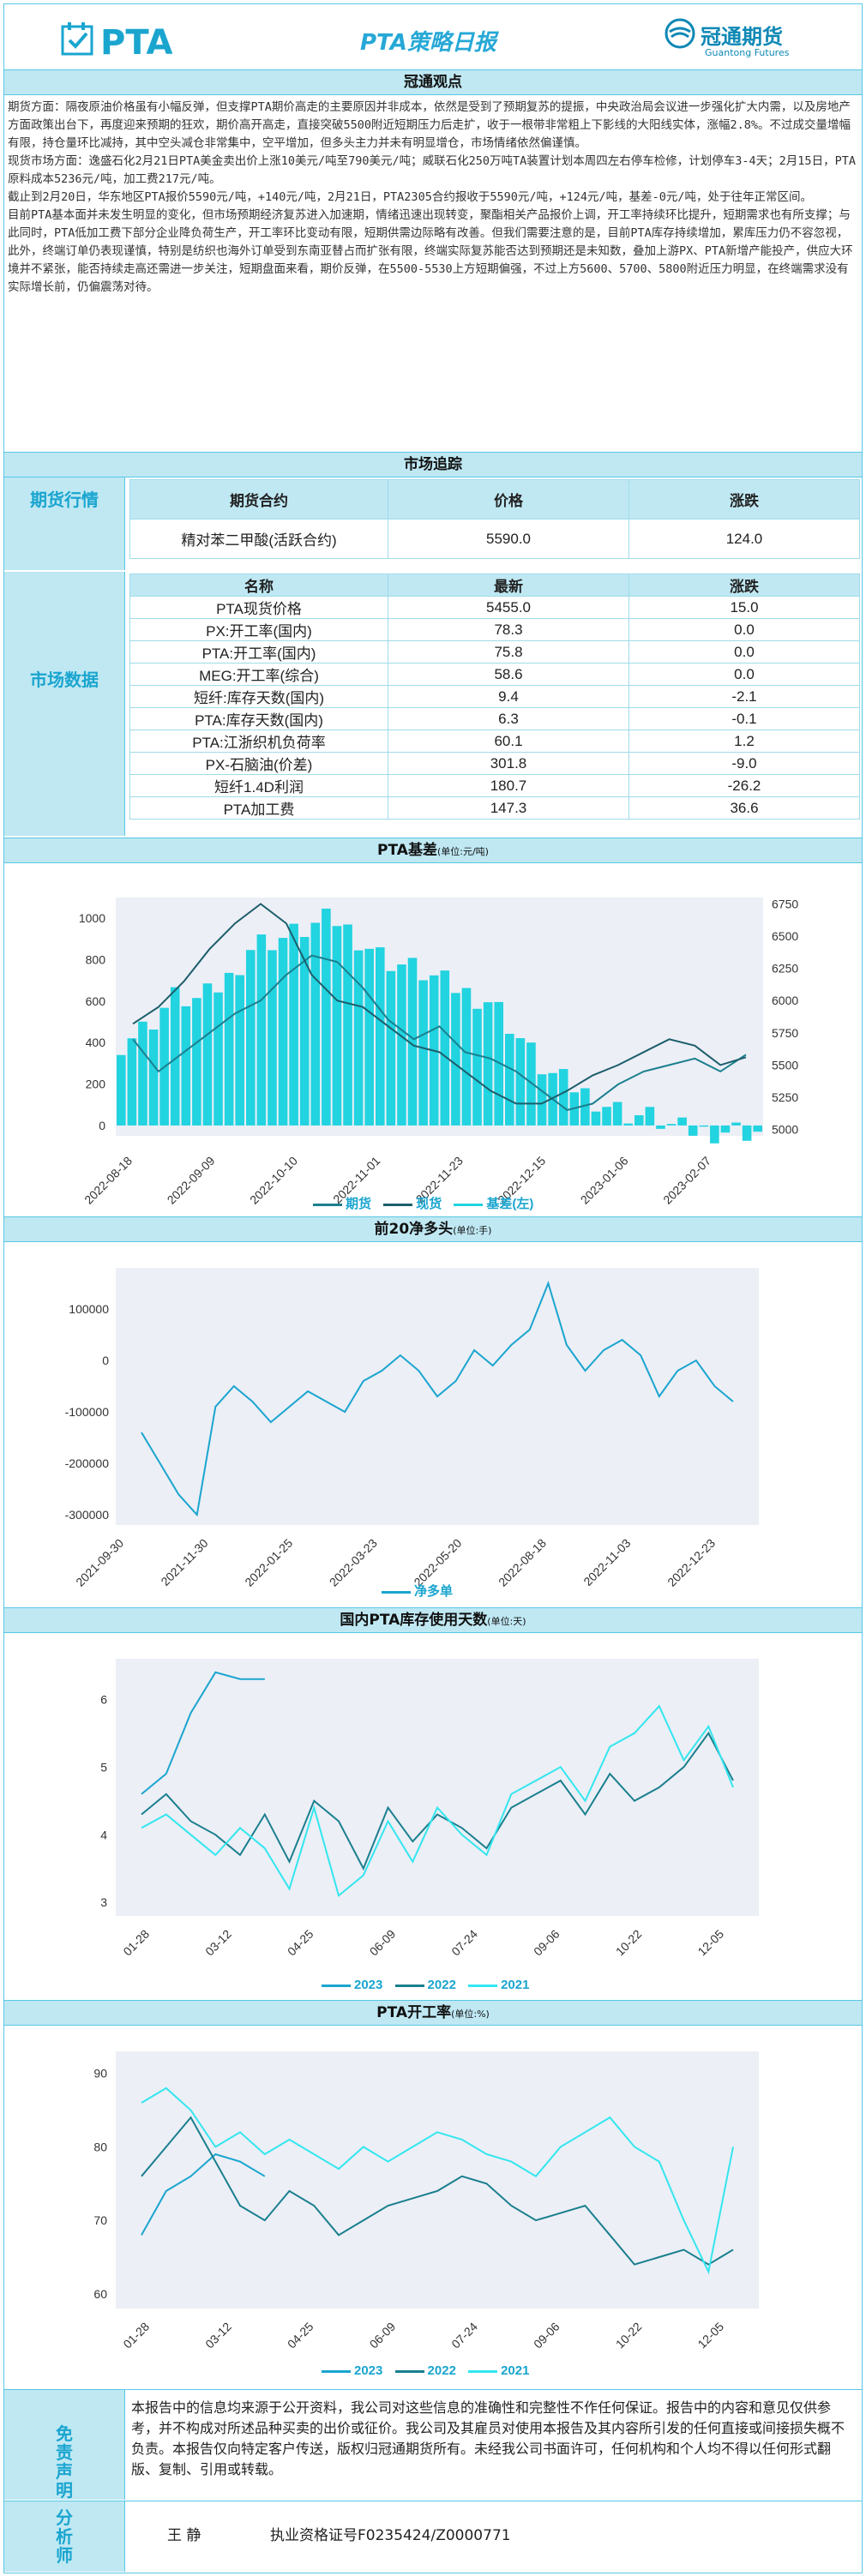 The height and width of the screenshot is (2576, 866). Describe the element at coordinates (508, 763) in the screenshot. I see `market-latest: 301.8` at that location.